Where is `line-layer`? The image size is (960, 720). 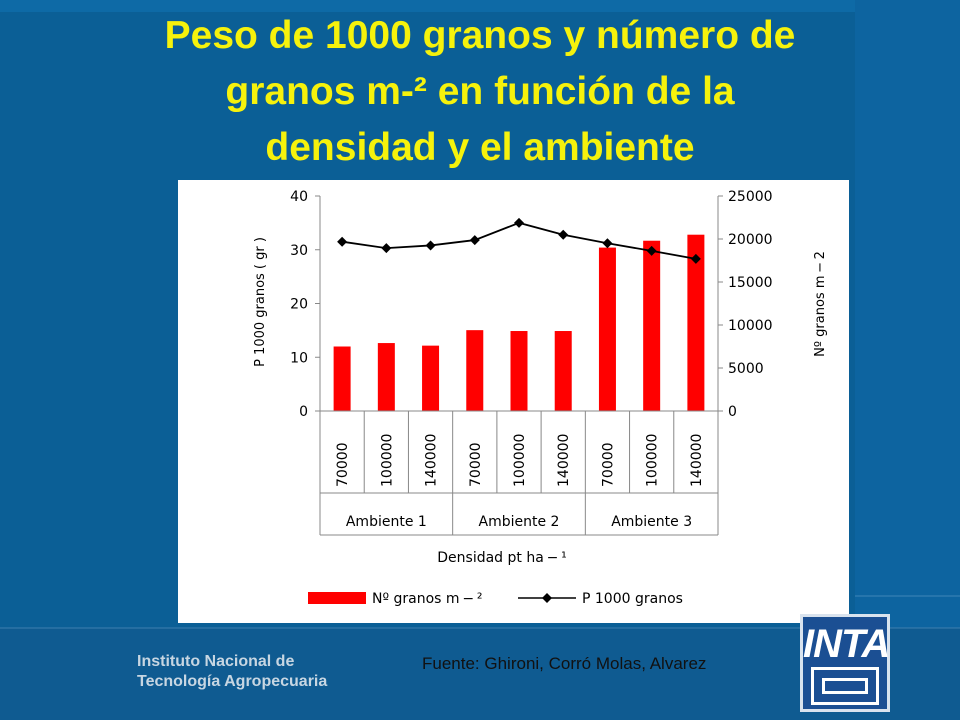 line-layer is located at coordinates (519, 240).